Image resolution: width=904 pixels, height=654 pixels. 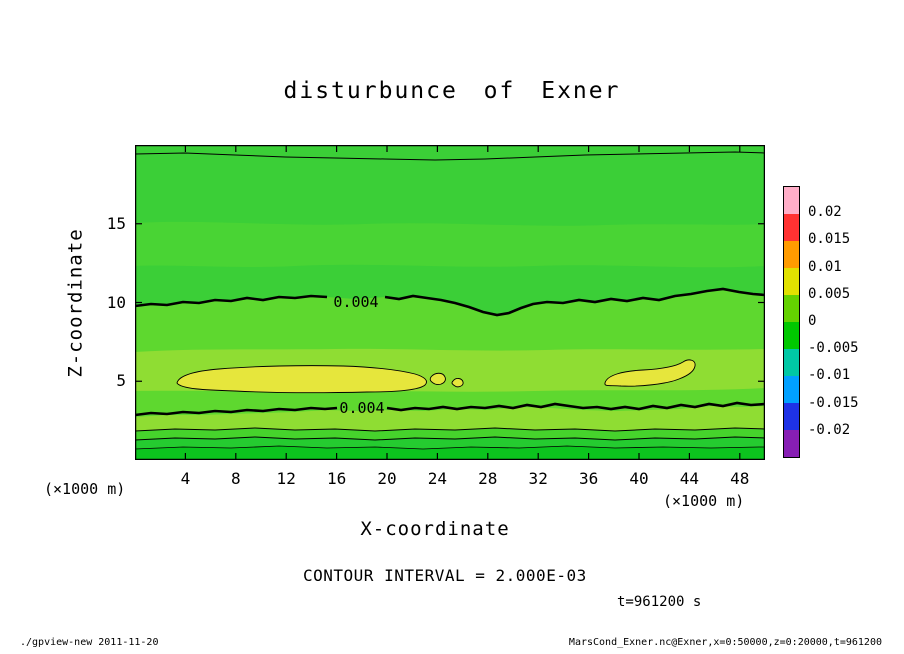 I want to click on y-tick-label: 5, so click(x=121, y=381).